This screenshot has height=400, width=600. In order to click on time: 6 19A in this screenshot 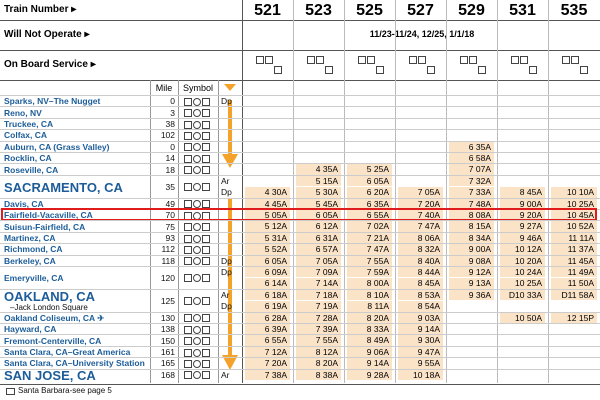, I will do `click(267, 306)`.